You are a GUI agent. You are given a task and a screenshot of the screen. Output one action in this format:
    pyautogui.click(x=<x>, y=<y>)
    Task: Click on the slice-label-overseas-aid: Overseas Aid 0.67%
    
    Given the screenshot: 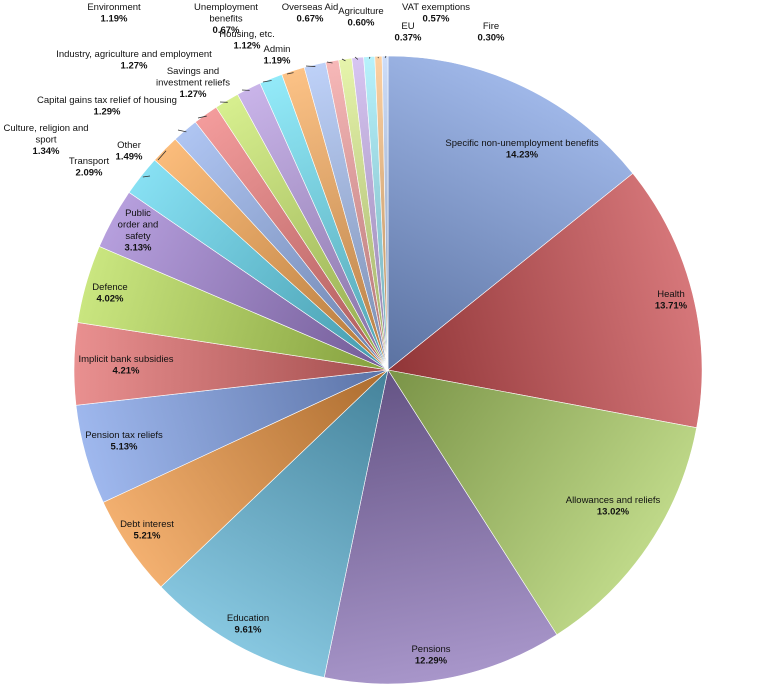 What is the action you would take?
    pyautogui.click(x=310, y=13)
    